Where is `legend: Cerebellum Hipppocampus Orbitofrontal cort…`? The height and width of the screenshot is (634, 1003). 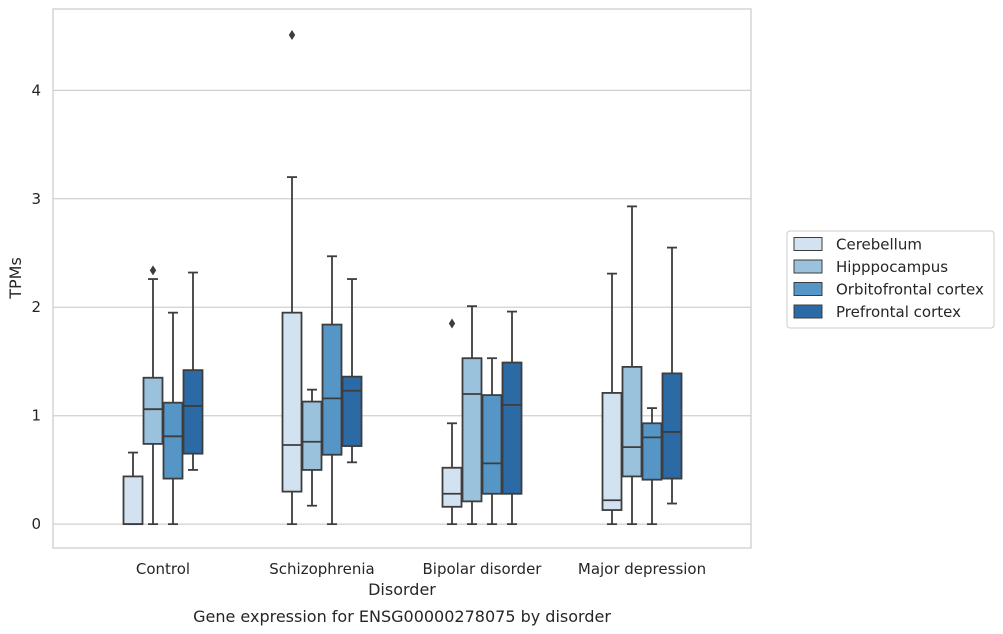
legend: Cerebellum Hipppocampus Orbitofrontal cort… is located at coordinates (890, 279).